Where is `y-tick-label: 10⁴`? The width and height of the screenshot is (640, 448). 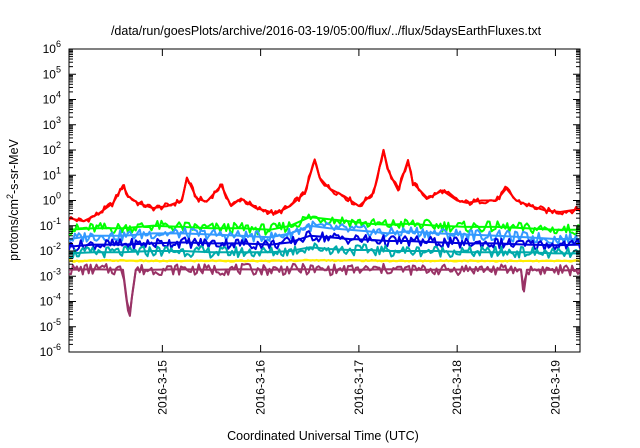 y-tick-label: 10⁴ is located at coordinates (52, 98).